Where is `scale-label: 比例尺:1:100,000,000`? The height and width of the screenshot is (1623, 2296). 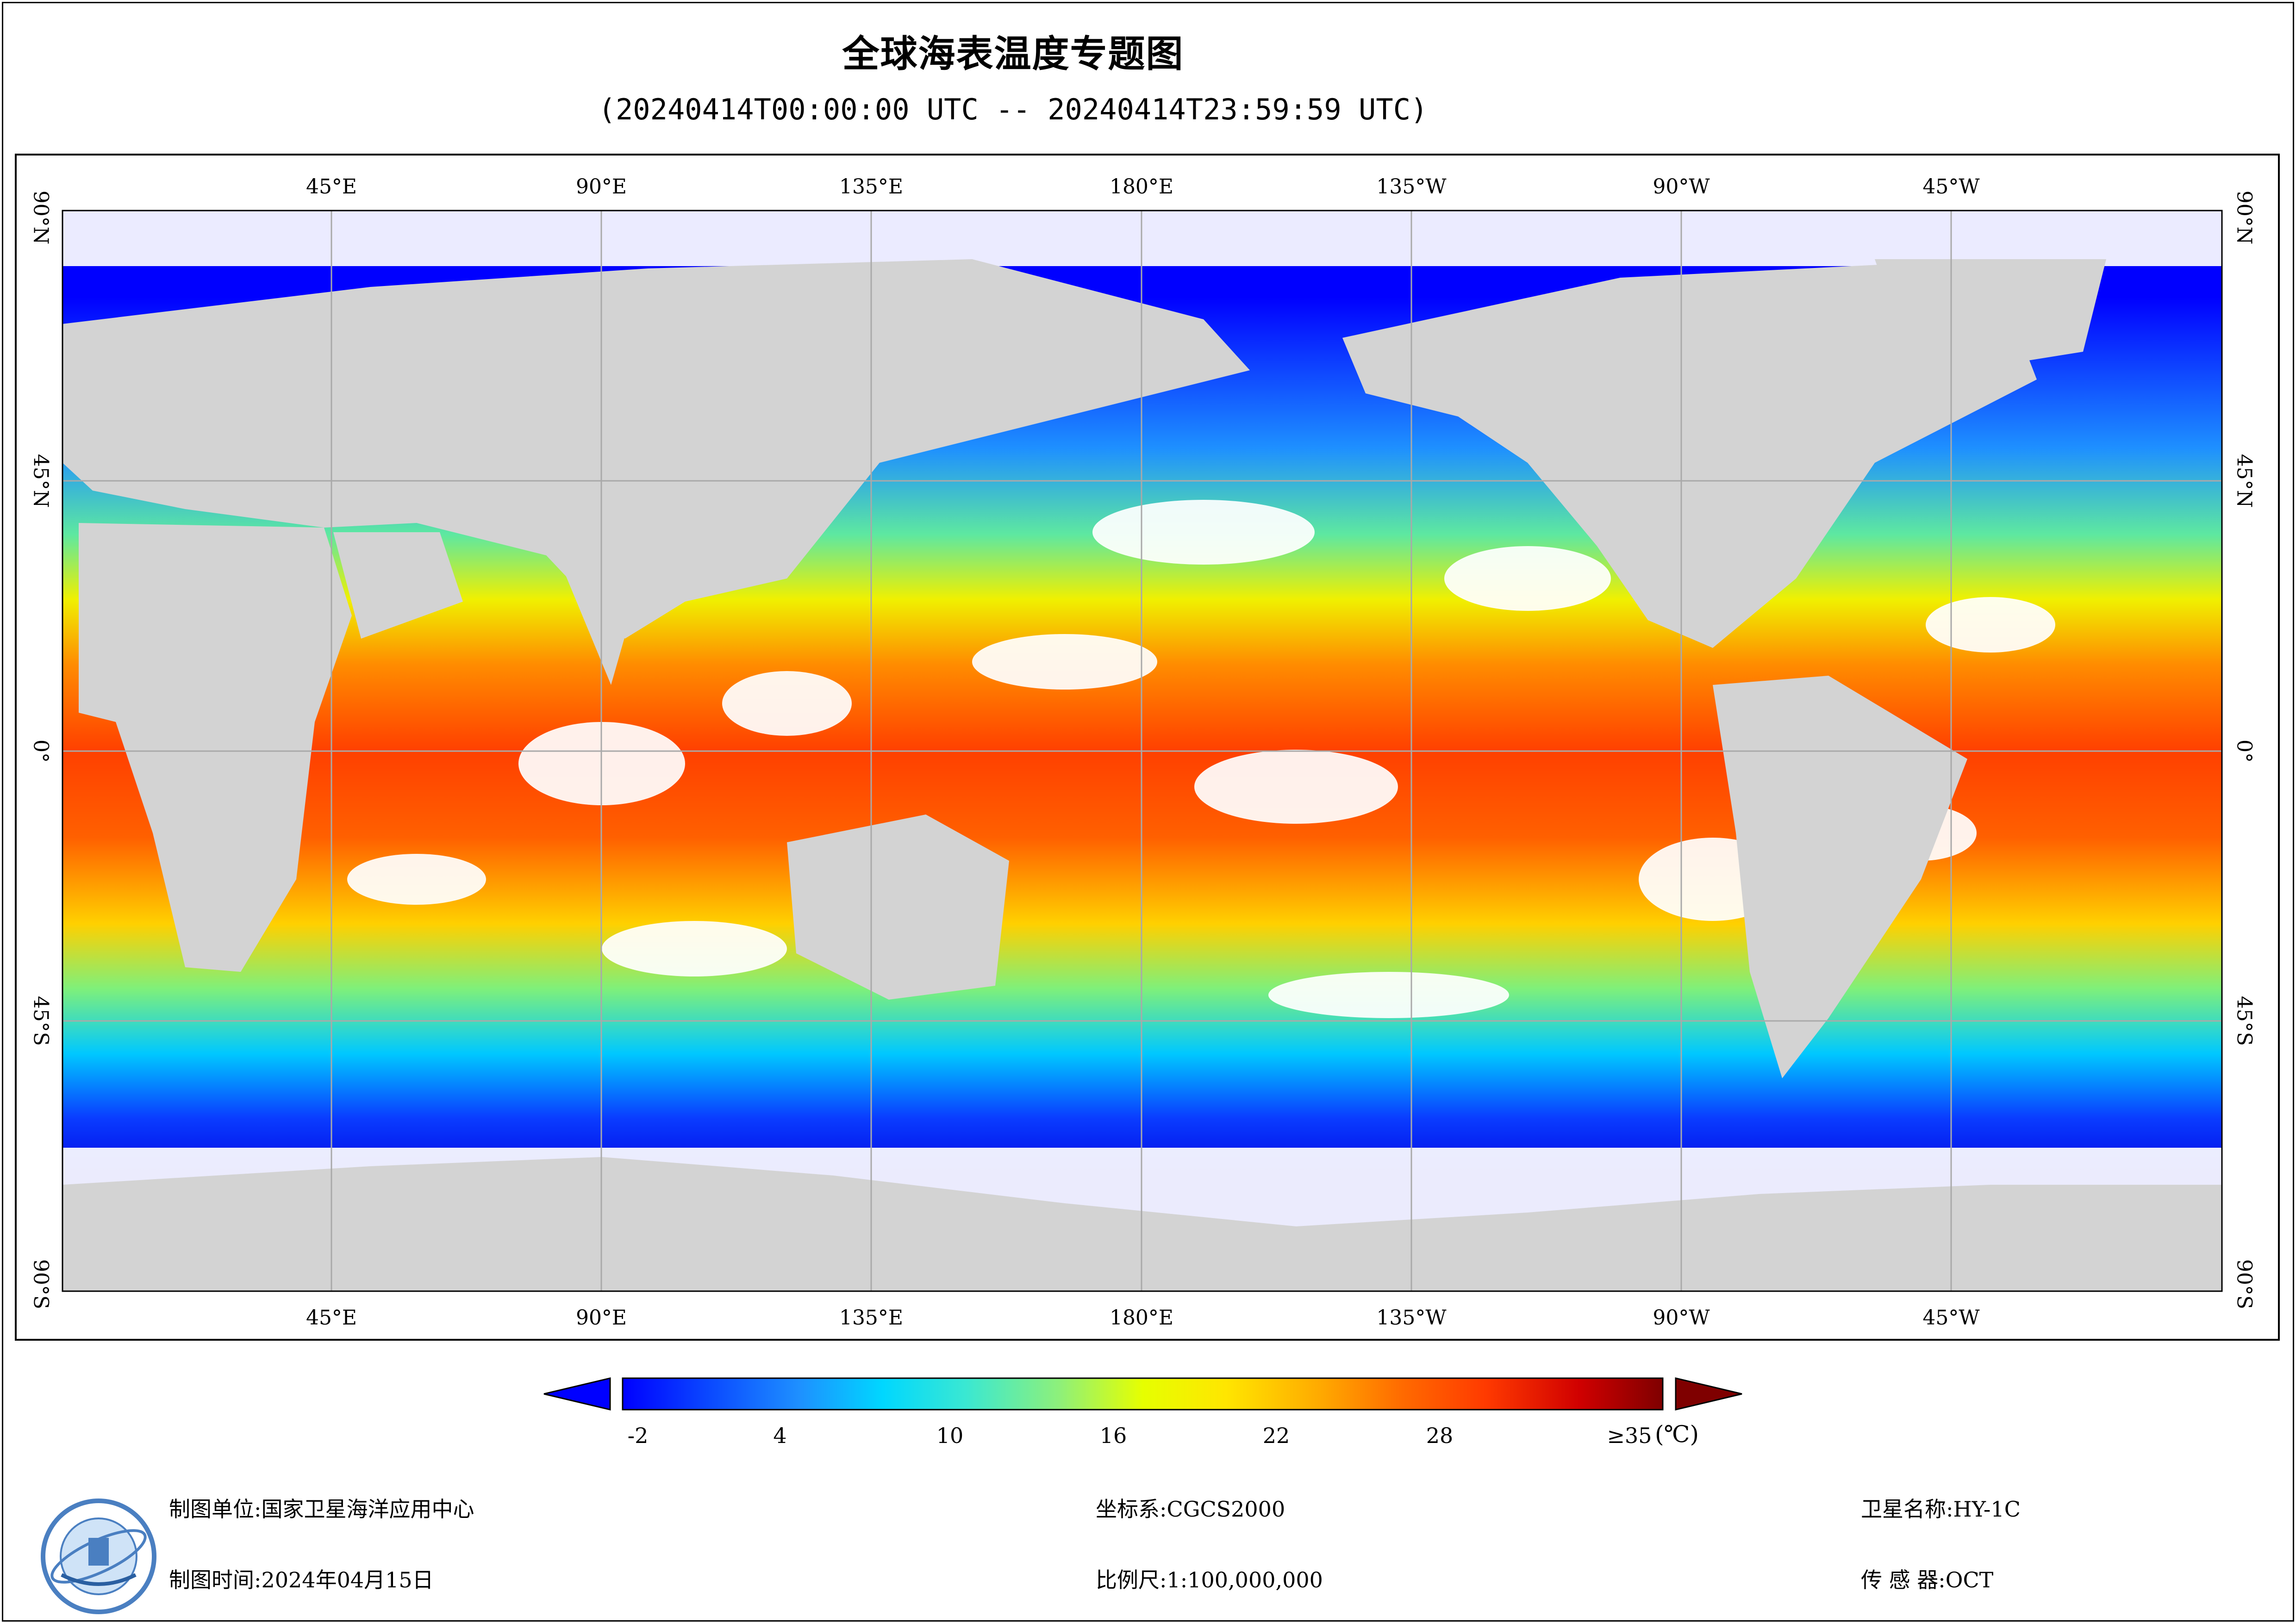
scale-label: 比例尺:1:100,000,000 is located at coordinates (1209, 1579).